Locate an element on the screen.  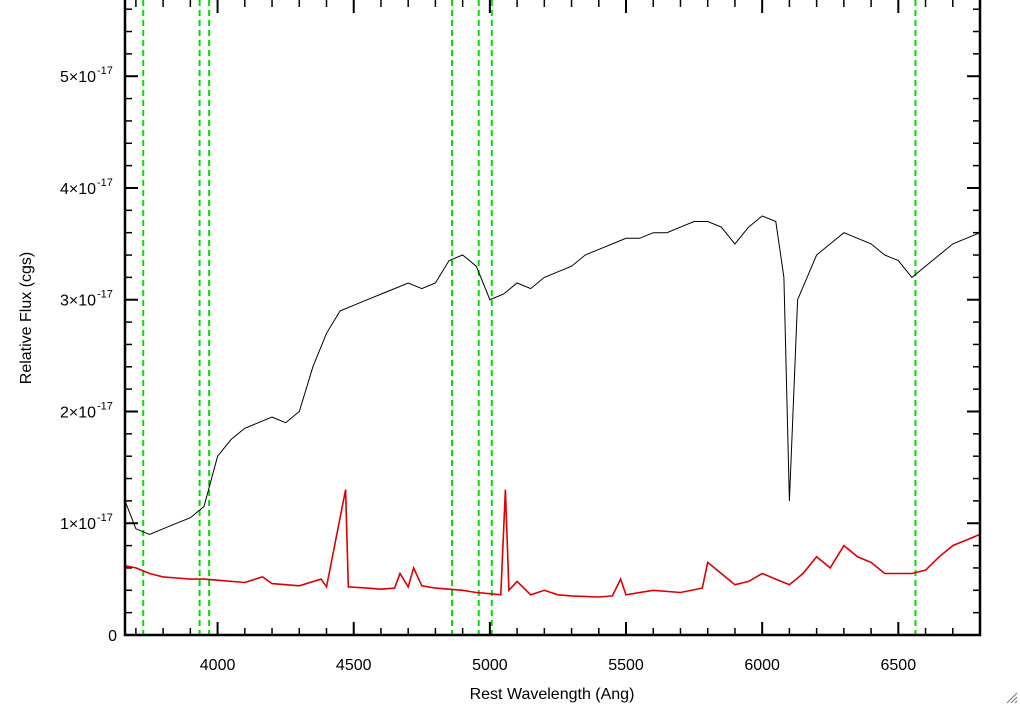
y-tick-label: 0 is located at coordinates (112, 636).